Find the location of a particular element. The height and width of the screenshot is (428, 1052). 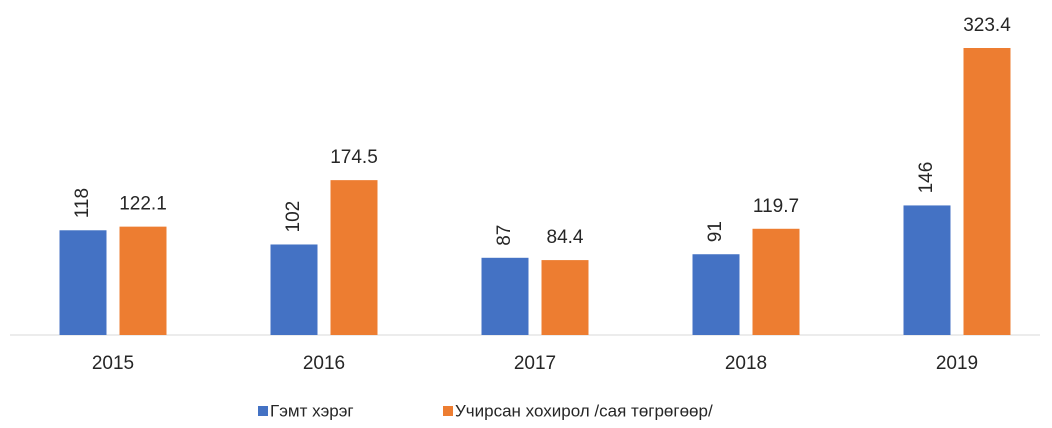

data-label: 323.4 is located at coordinates (987, 25).